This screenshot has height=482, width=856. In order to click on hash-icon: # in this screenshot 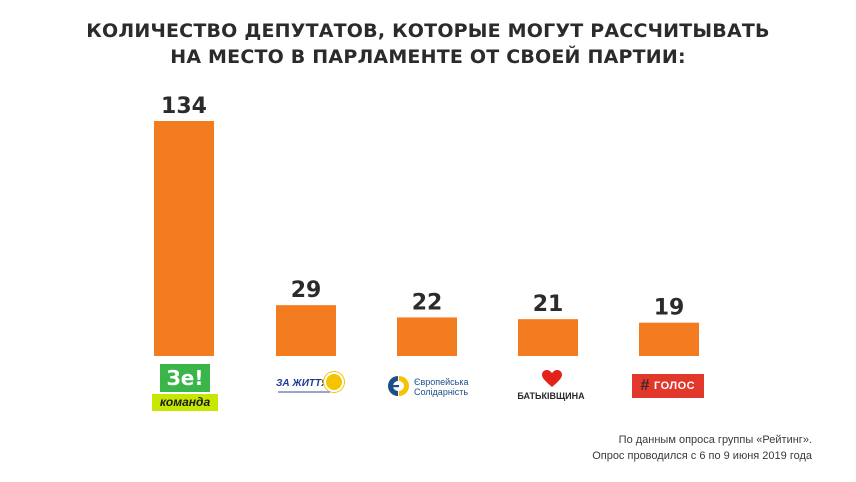, I will do `click(645, 385)`.